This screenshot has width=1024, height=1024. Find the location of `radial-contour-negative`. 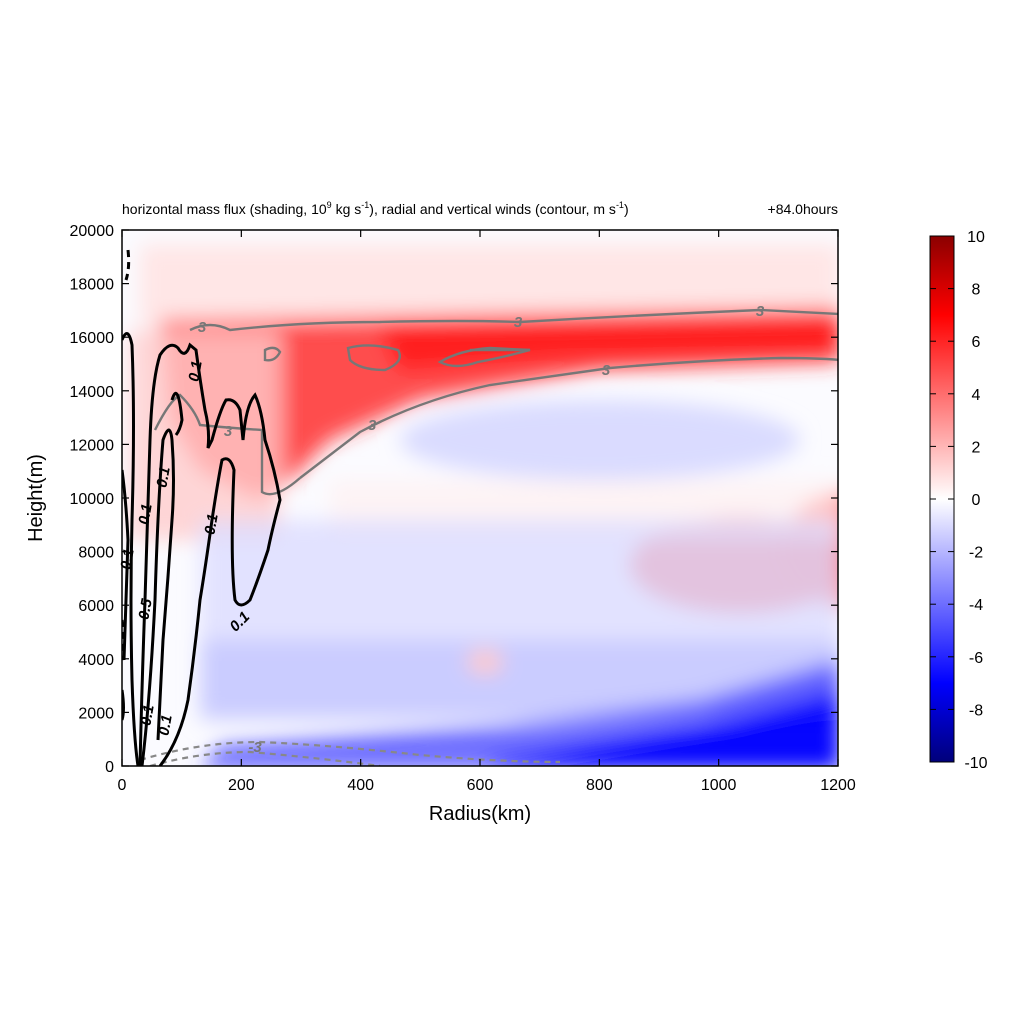

radial-contour-negative is located at coordinates (350, 752).